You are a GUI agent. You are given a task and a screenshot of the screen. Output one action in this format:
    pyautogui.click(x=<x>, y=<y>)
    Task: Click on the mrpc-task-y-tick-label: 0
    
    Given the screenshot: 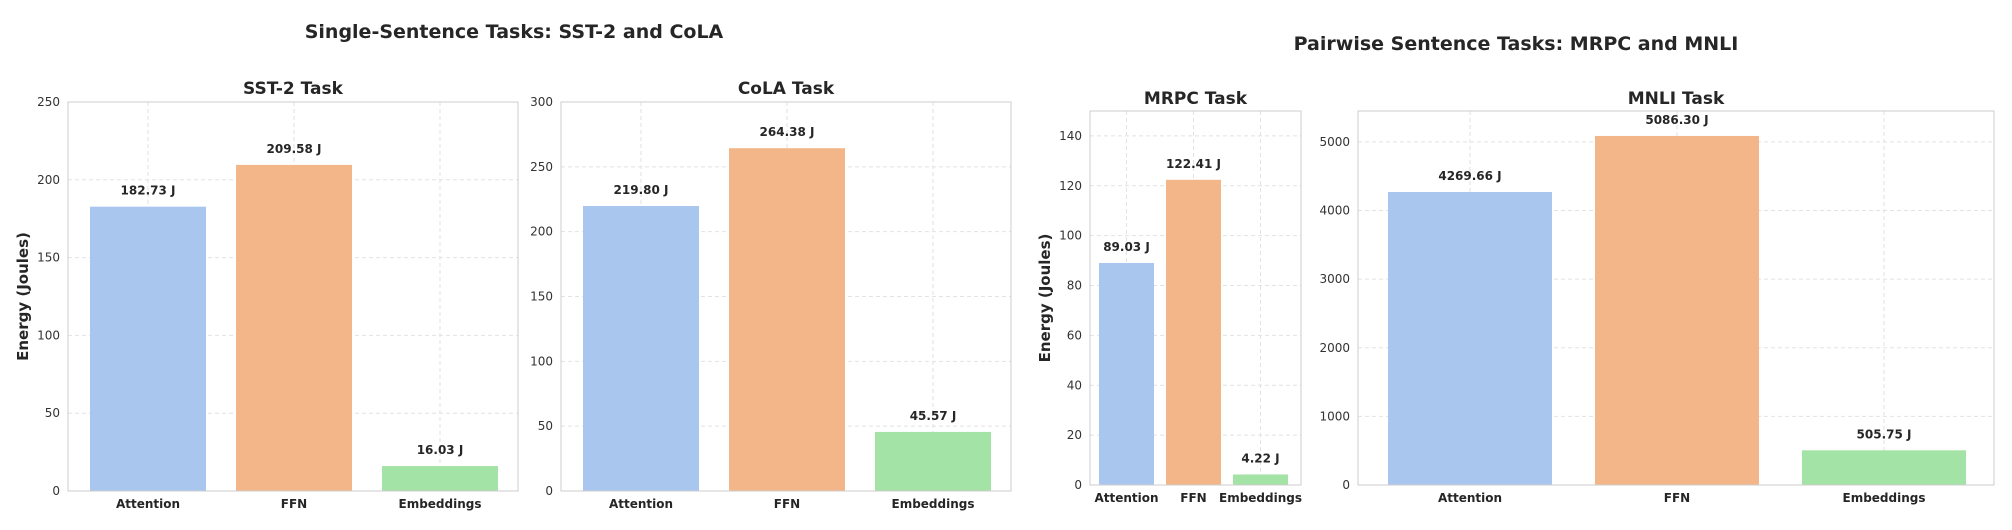 What is the action you would take?
    pyautogui.click(x=1078, y=485)
    